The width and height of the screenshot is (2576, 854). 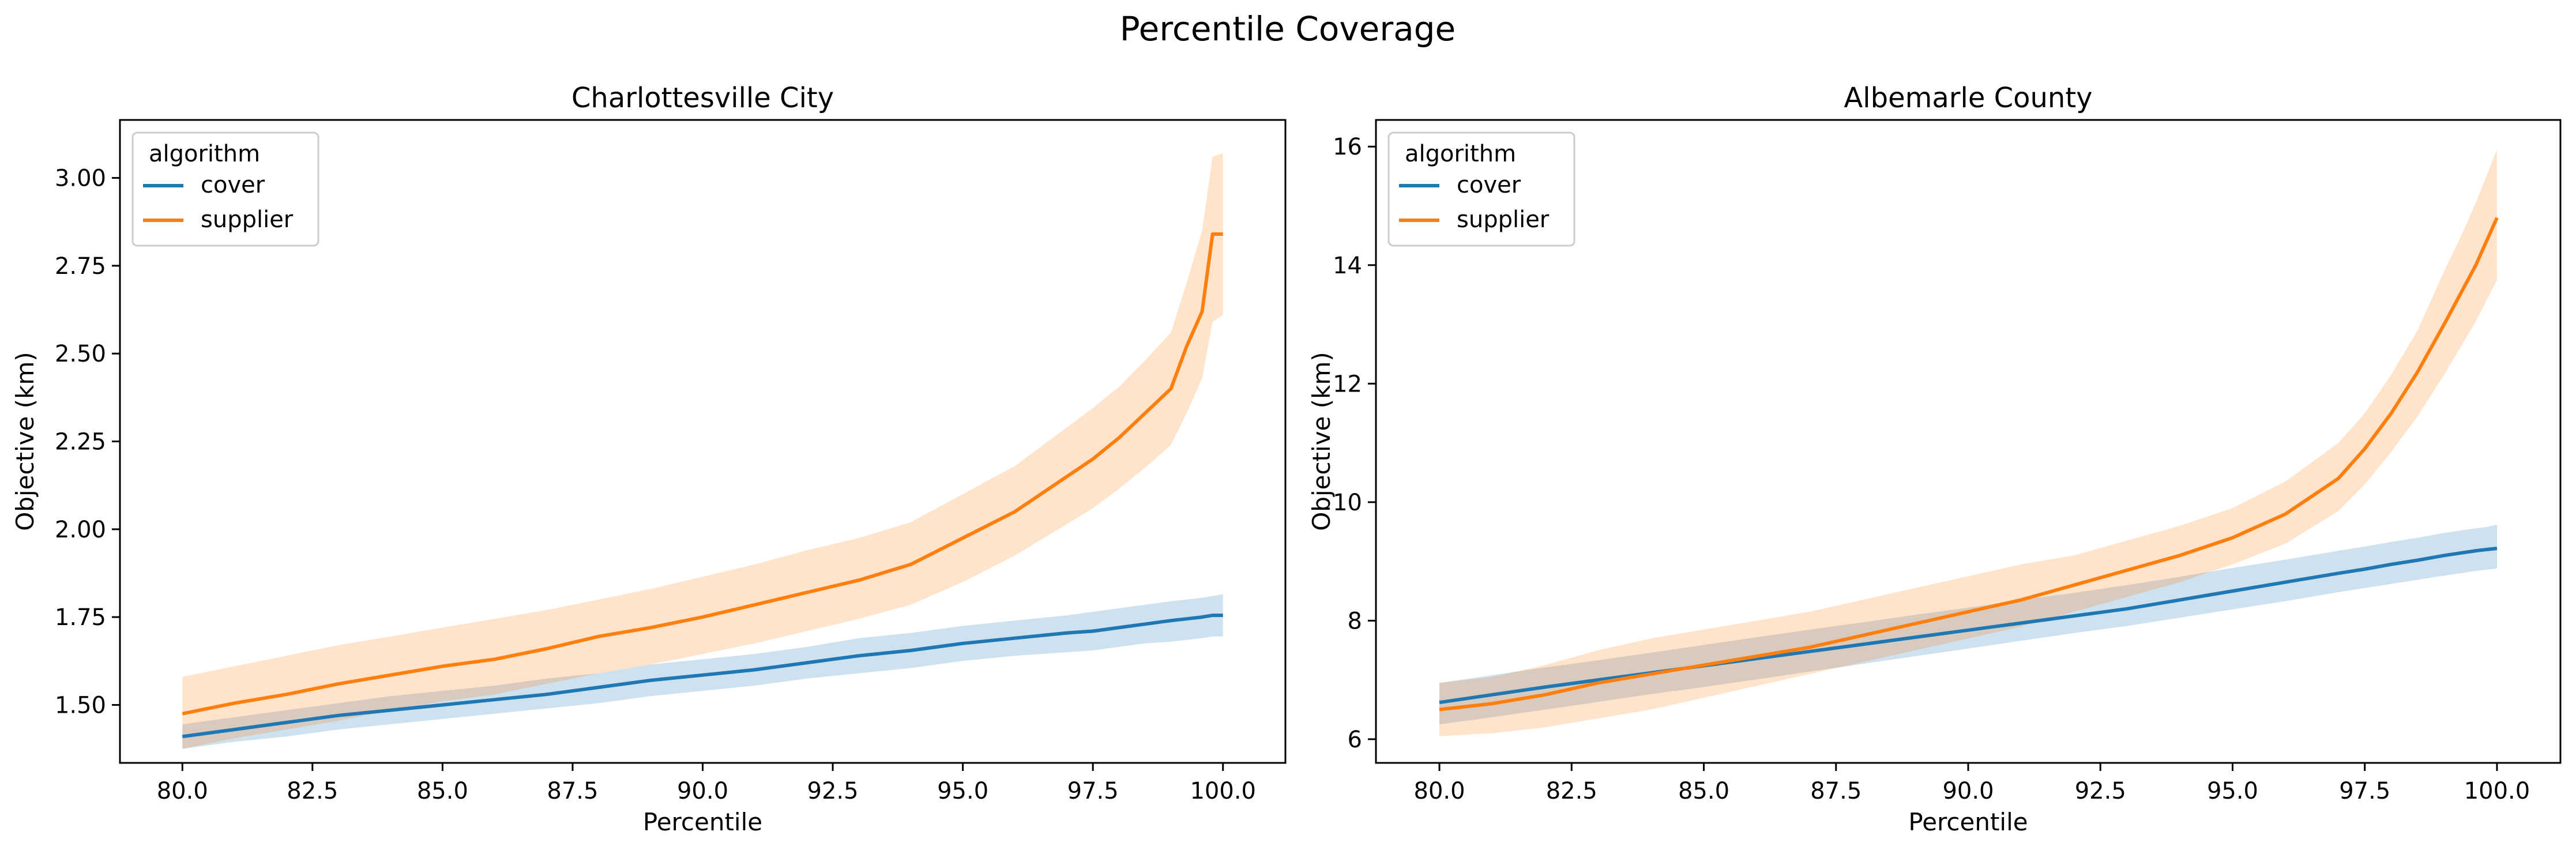 What do you see at coordinates (1347, 384) in the screenshot?
I see `y-tick-label: 12` at bounding box center [1347, 384].